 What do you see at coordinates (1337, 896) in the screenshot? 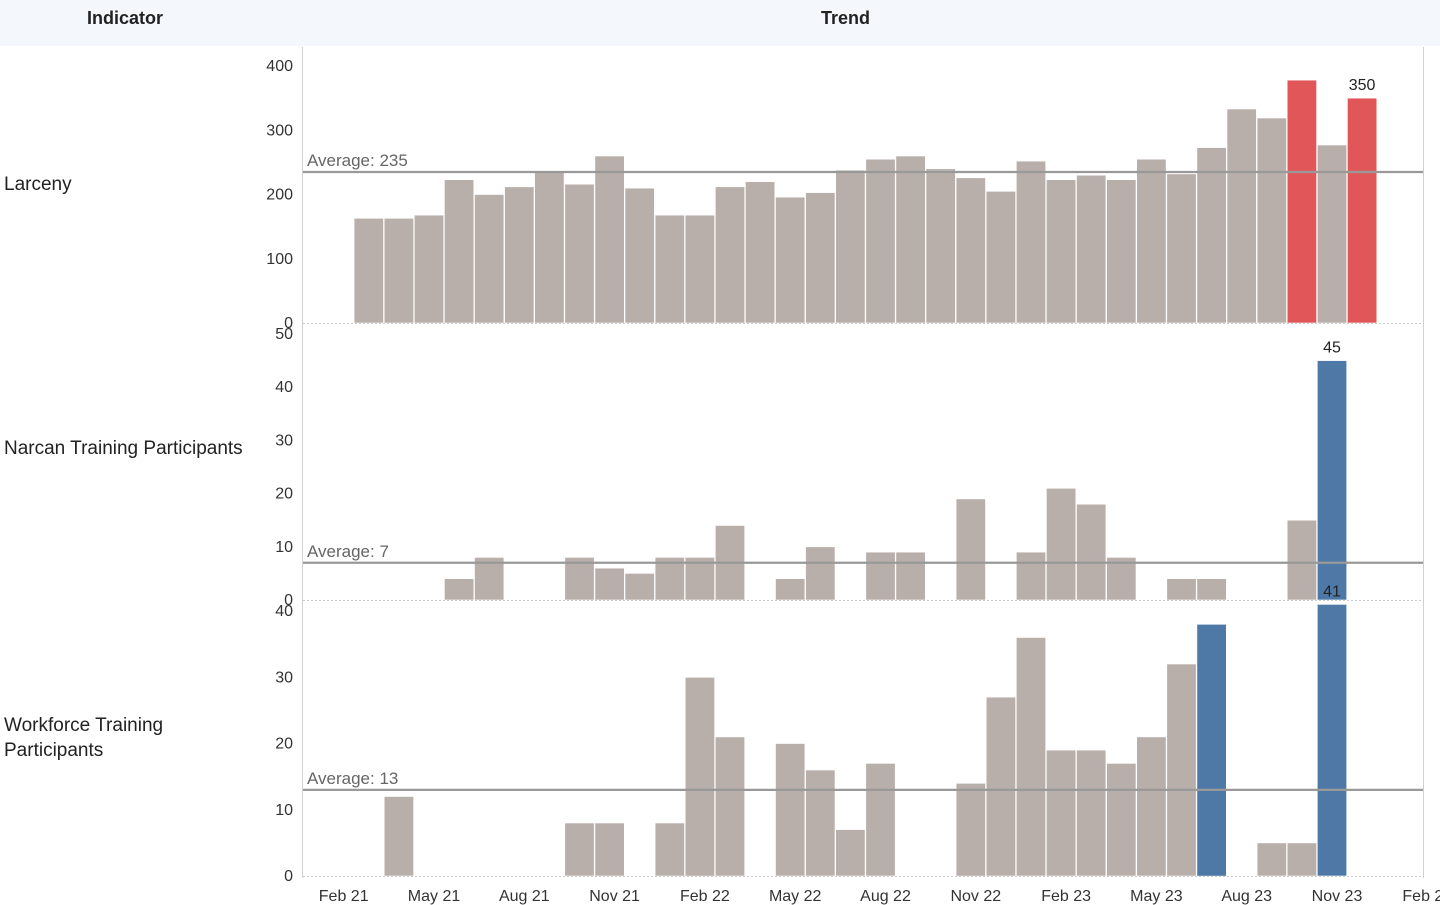
I see `x-tick-label: Nov 23` at bounding box center [1337, 896].